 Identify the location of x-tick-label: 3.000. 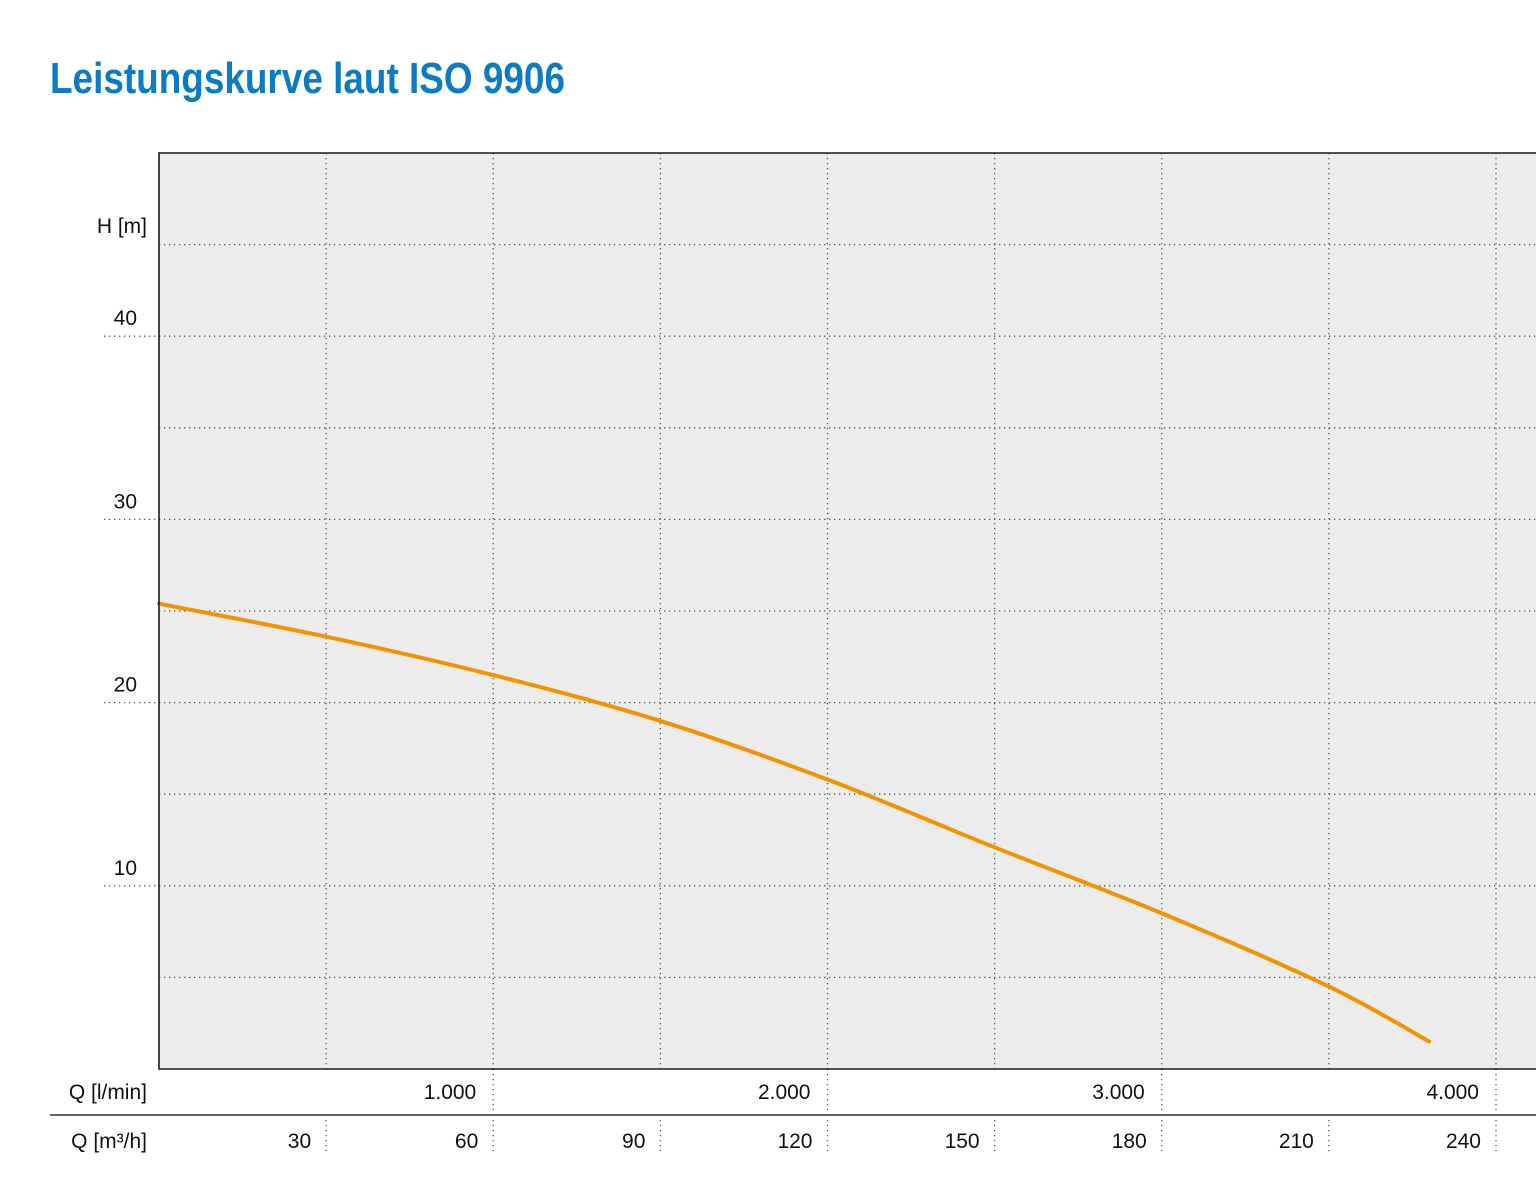
(1118, 1092).